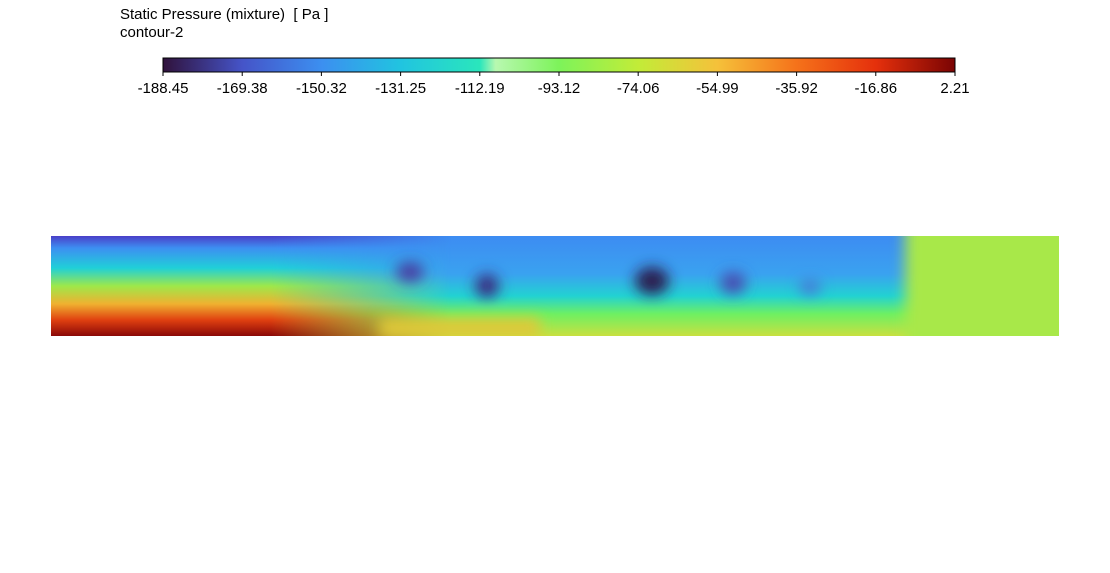 The width and height of the screenshot is (1110, 573). I want to click on tick-label: -188.45, so click(163, 88).